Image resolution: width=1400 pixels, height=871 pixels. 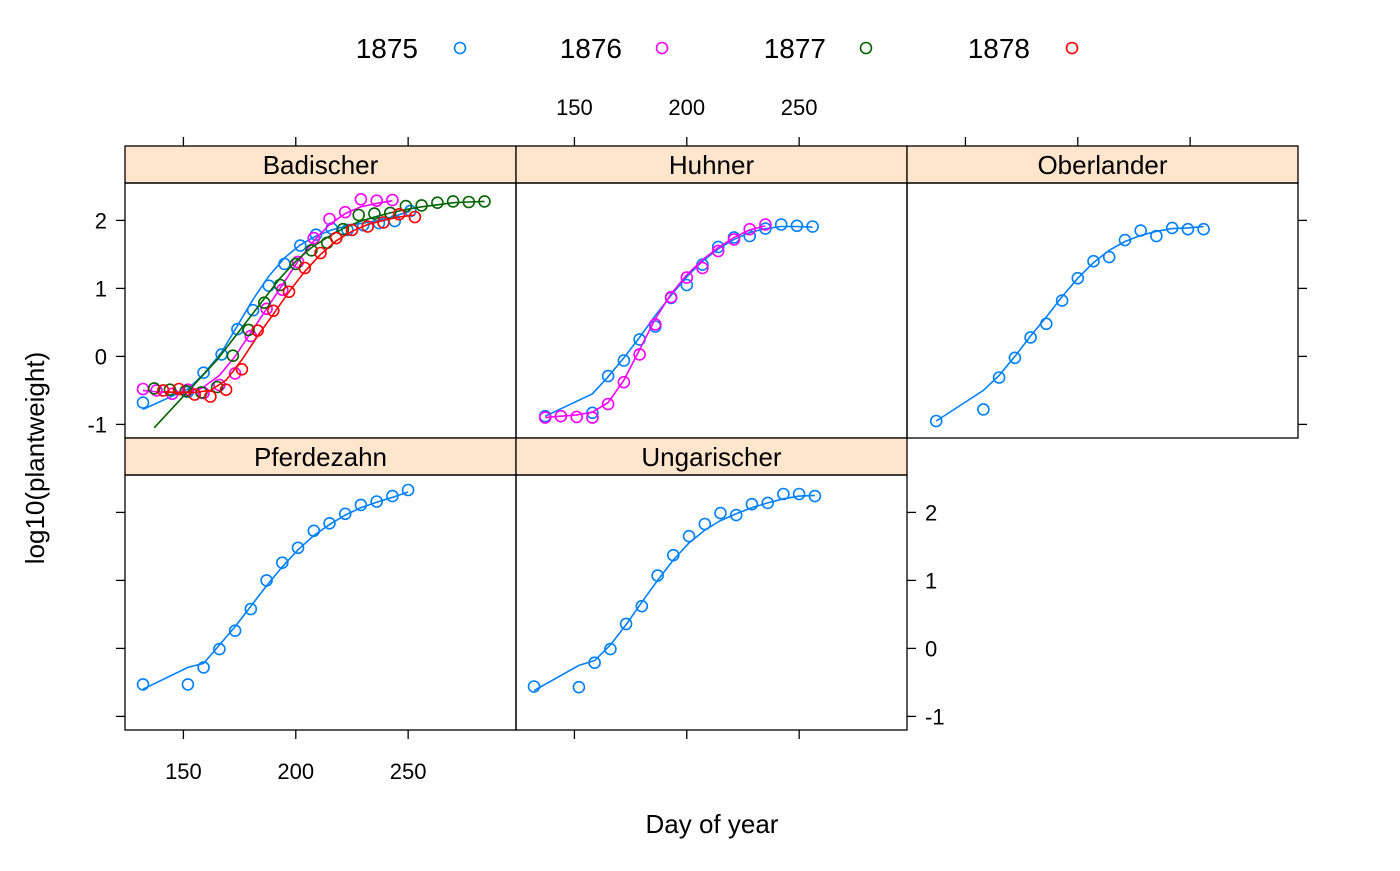 What do you see at coordinates (574, 107) in the screenshot?
I see `x-tick-label: 150` at bounding box center [574, 107].